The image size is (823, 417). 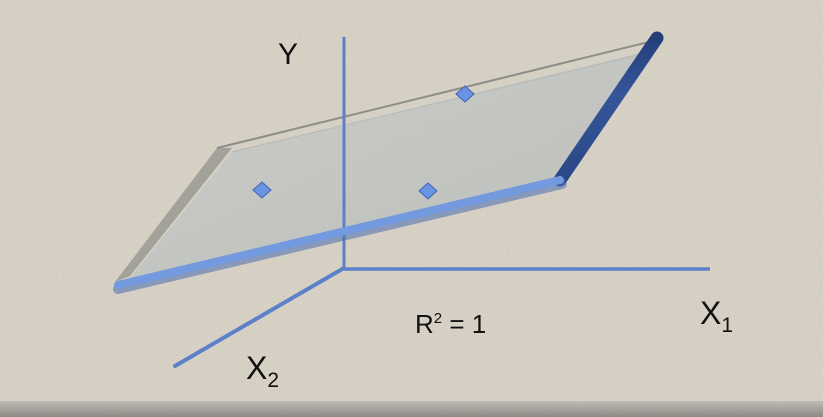 I want to click on y-axis-label: Y, so click(x=288, y=55).